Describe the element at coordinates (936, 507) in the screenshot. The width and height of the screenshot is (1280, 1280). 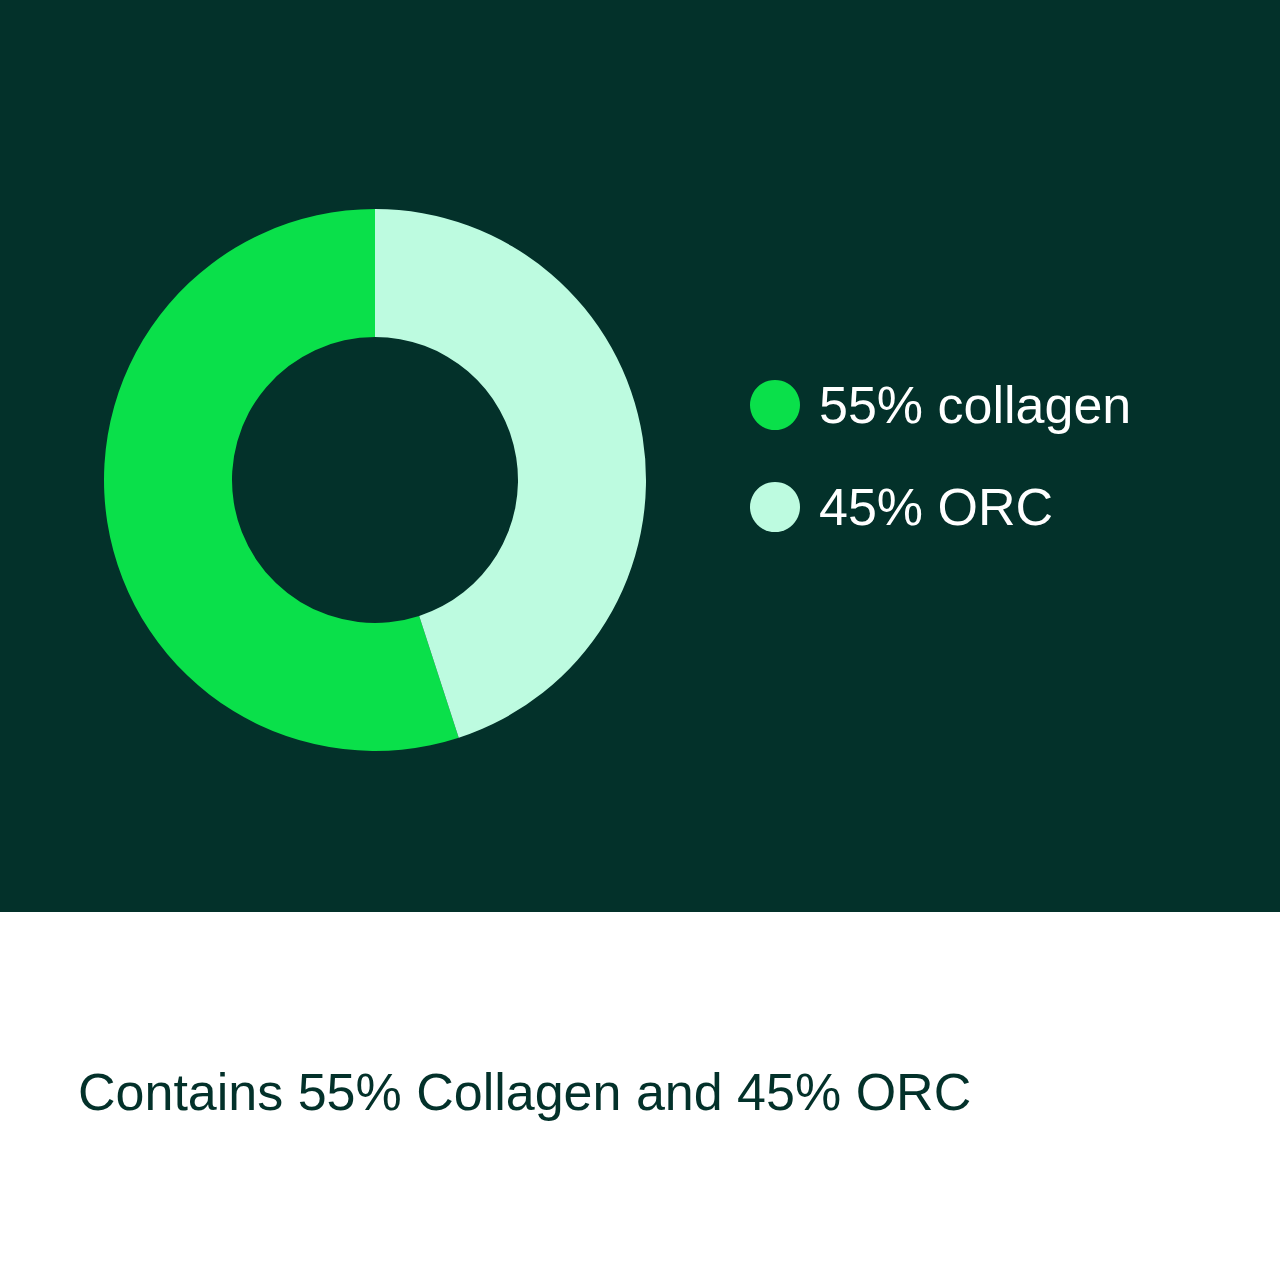
I see `legend-label: 45% ORC` at that location.